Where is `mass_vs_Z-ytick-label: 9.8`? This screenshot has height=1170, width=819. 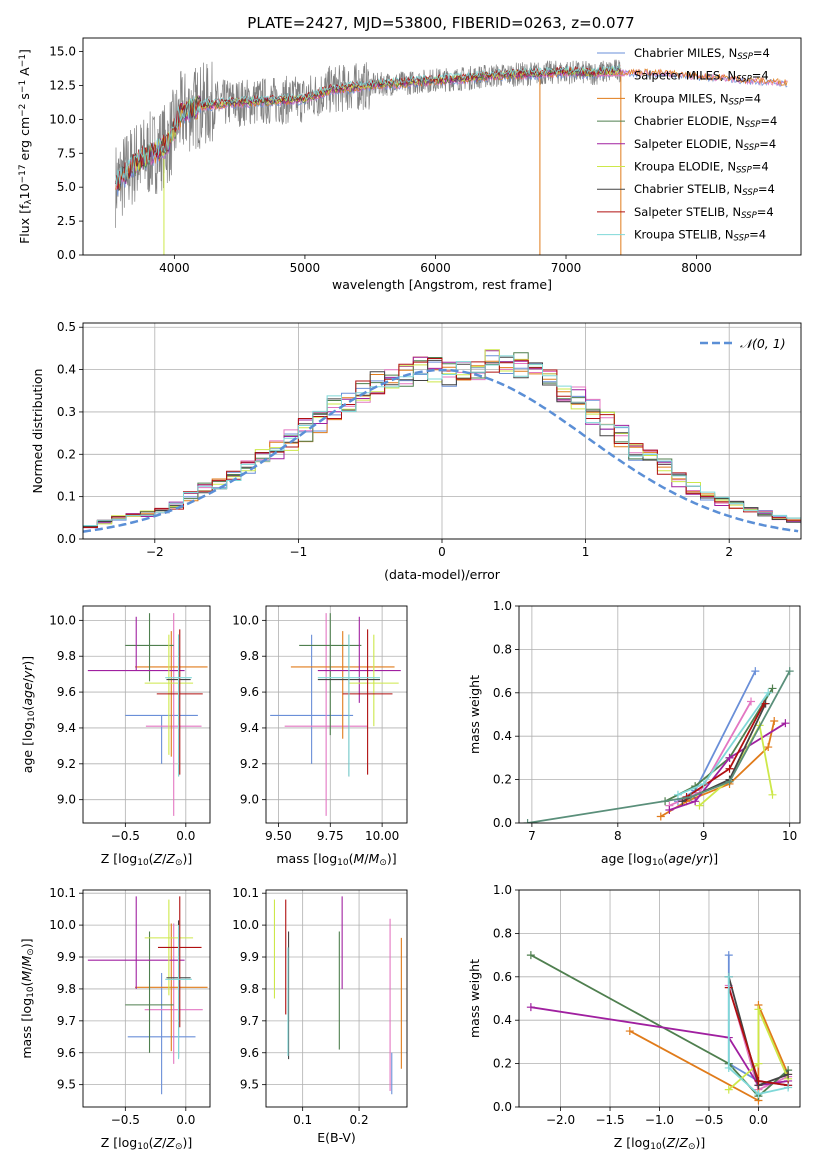
mass_vs_Z-ytick-label: 9.8 is located at coordinates (66, 989).